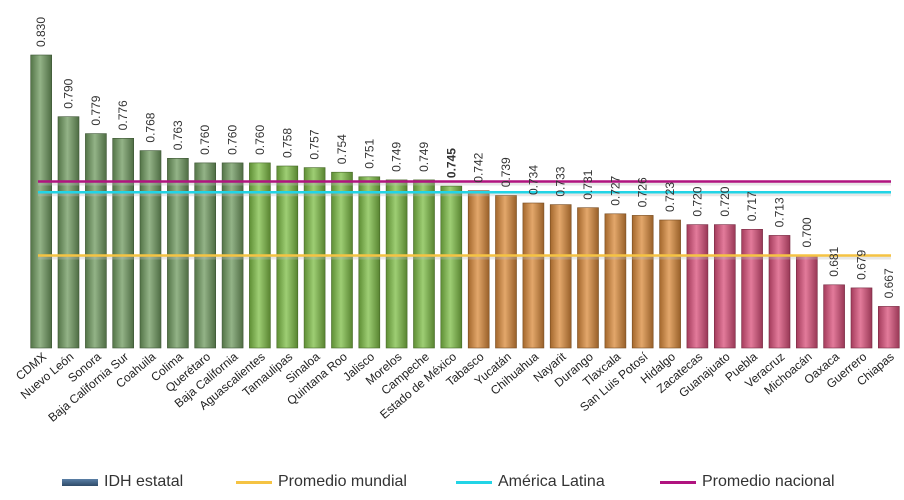 The image size is (904, 500). I want to click on value-label-estado-de-mexico: 0.745, so click(451, 163).